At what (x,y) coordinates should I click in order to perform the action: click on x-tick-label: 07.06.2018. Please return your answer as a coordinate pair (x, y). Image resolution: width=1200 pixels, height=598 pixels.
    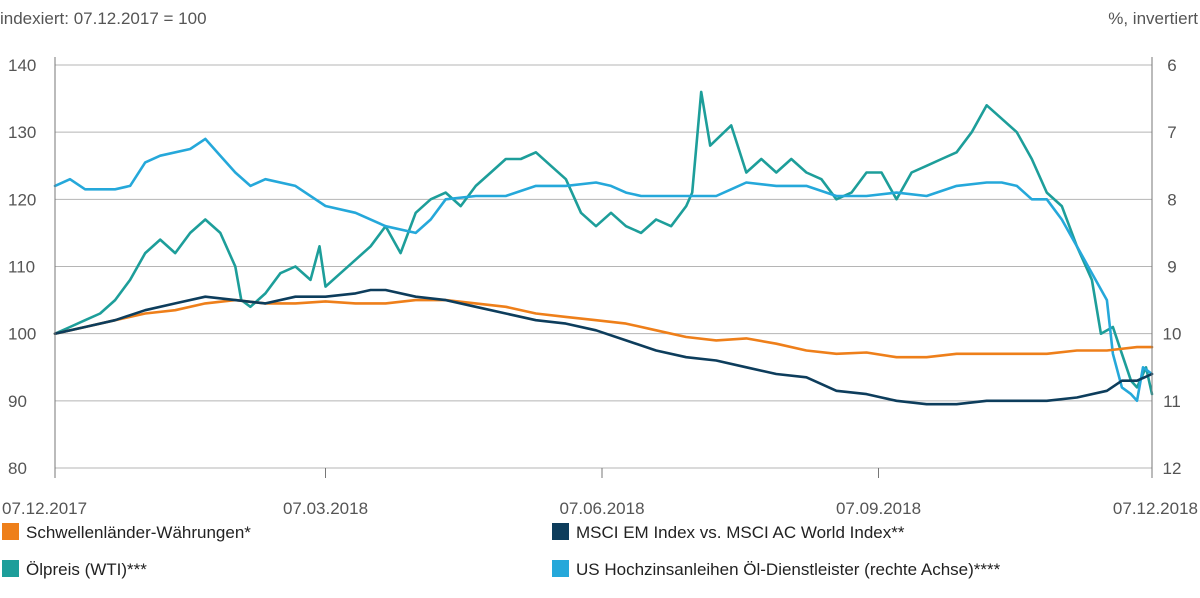
    Looking at the image, I should click on (601, 508).